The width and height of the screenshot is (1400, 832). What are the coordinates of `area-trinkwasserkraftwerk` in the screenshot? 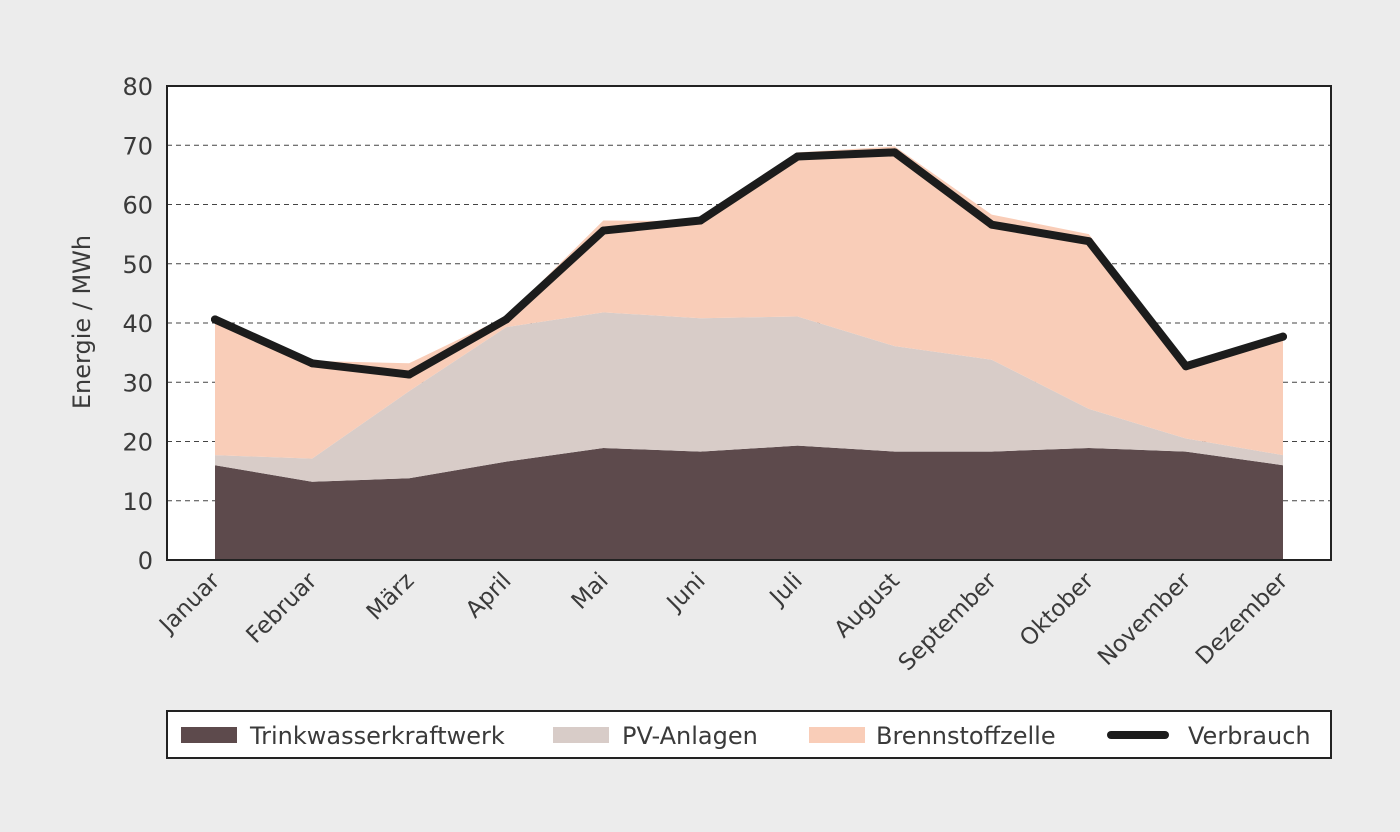 It's located at (749, 502).